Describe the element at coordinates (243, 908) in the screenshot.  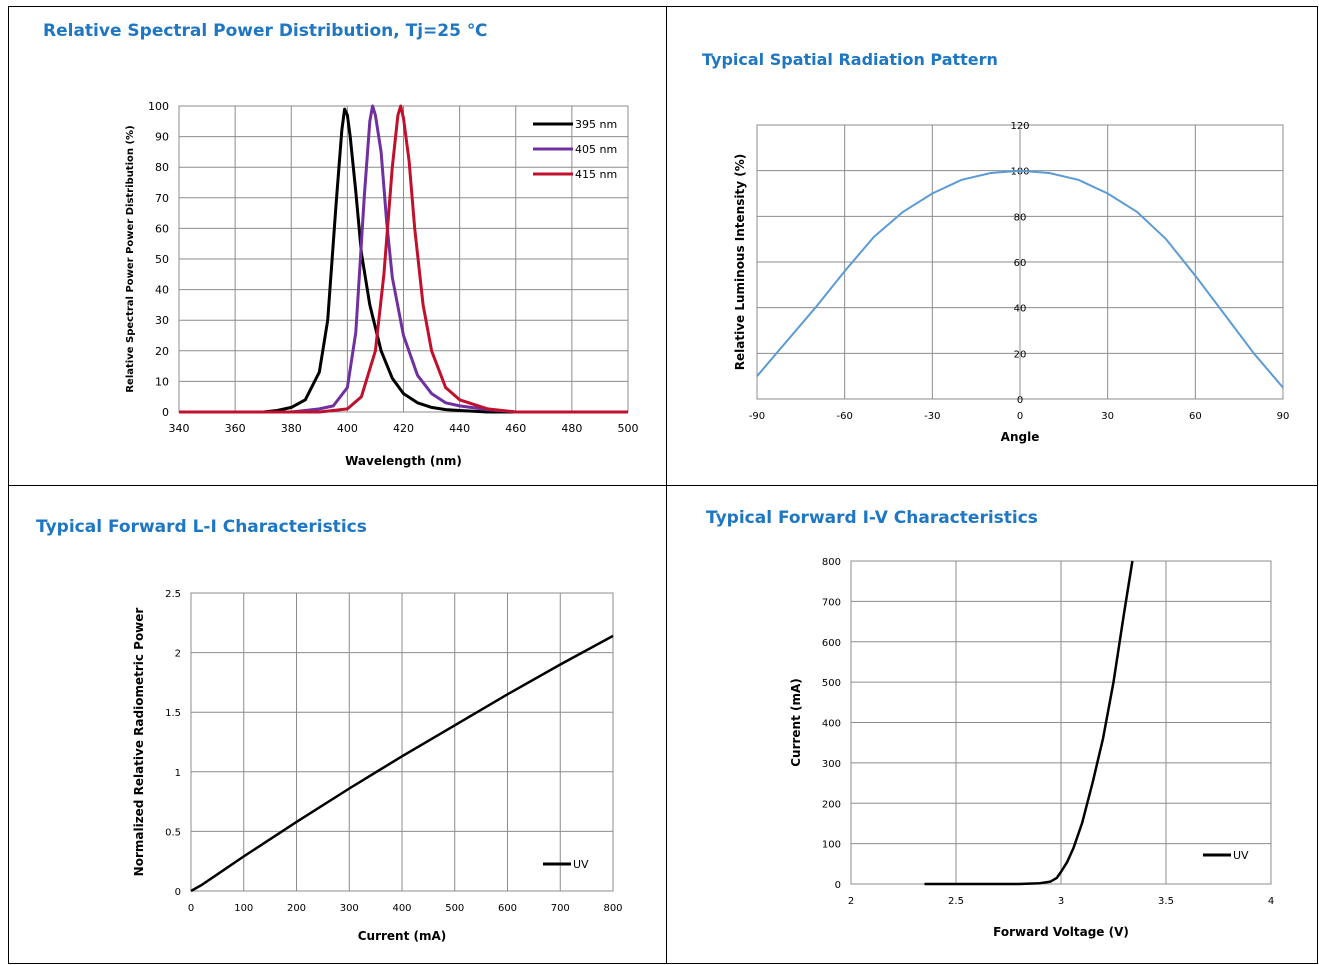
I see `x-tick-label: 100` at that location.